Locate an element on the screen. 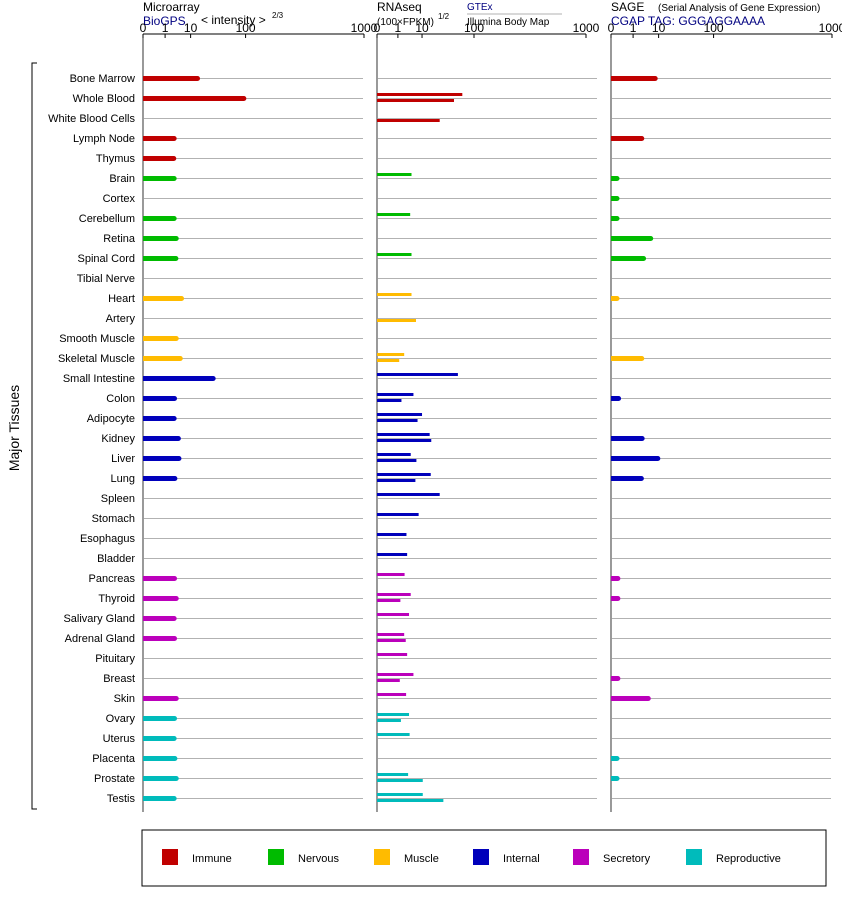 Image resolution: width=842 pixels, height=900 pixels. tissue-label: Lung is located at coordinates (123, 479).